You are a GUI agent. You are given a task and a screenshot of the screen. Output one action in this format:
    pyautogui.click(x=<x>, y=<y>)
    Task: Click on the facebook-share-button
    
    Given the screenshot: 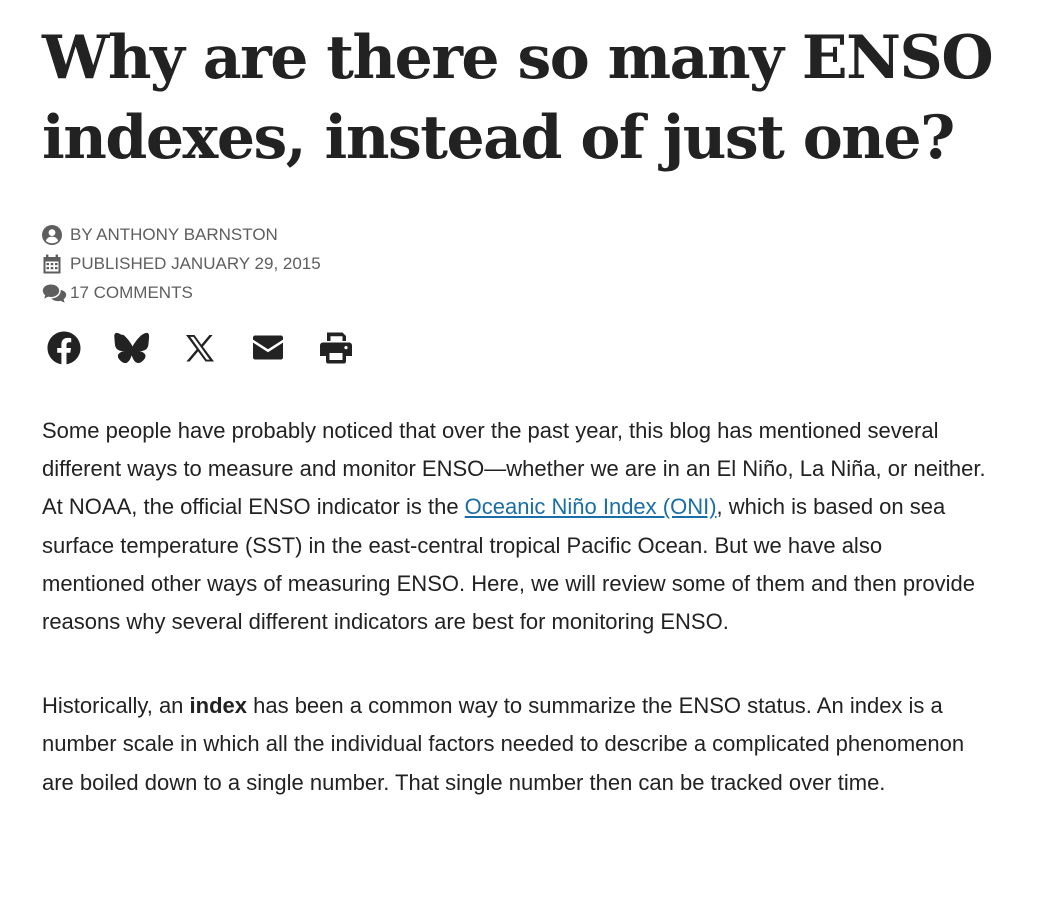 What is the action you would take?
    pyautogui.click(x=80, y=348)
    